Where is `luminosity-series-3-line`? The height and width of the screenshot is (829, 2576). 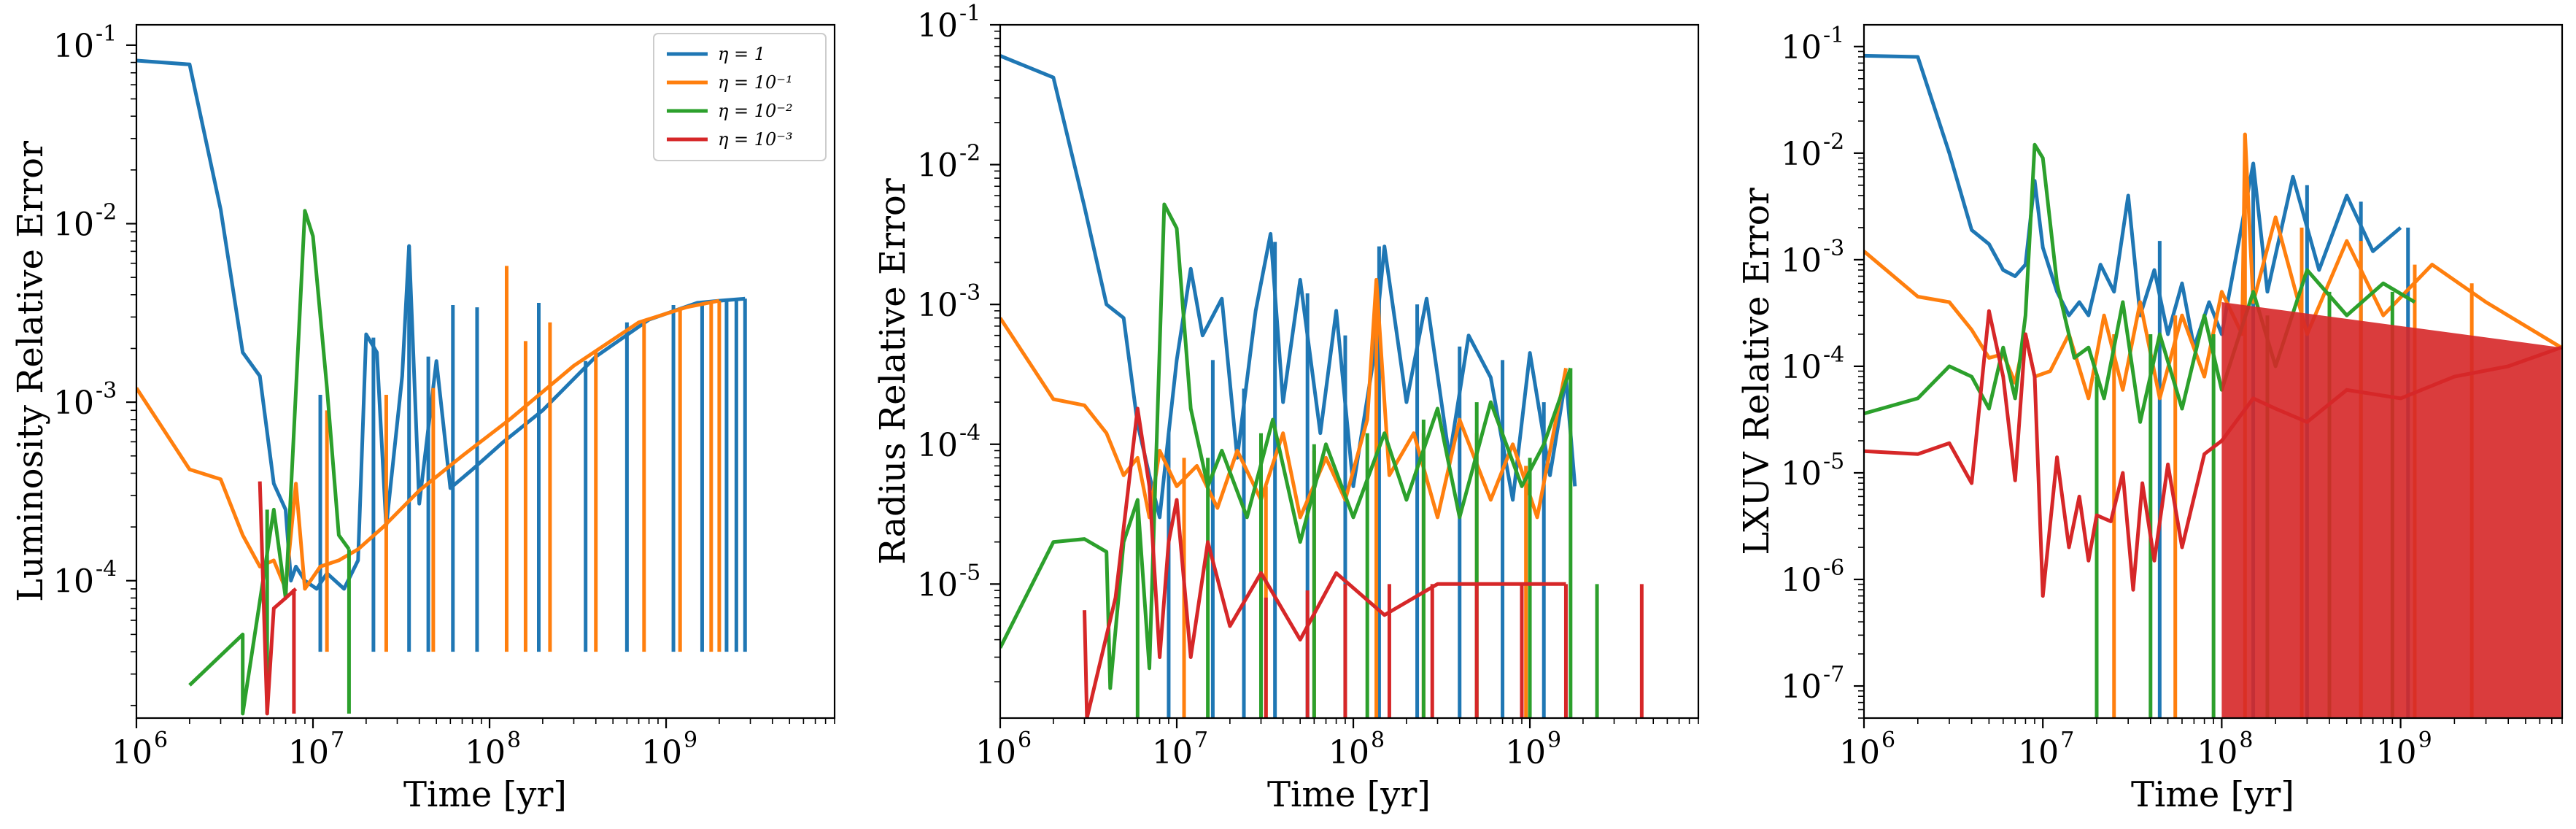 luminosity-series-3-line is located at coordinates (269, 463).